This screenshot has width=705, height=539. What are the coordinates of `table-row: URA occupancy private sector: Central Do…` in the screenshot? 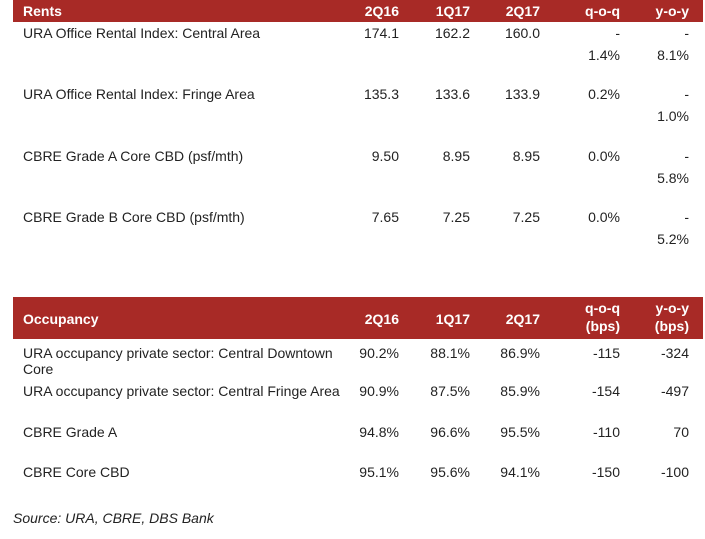 It's located at (356, 361).